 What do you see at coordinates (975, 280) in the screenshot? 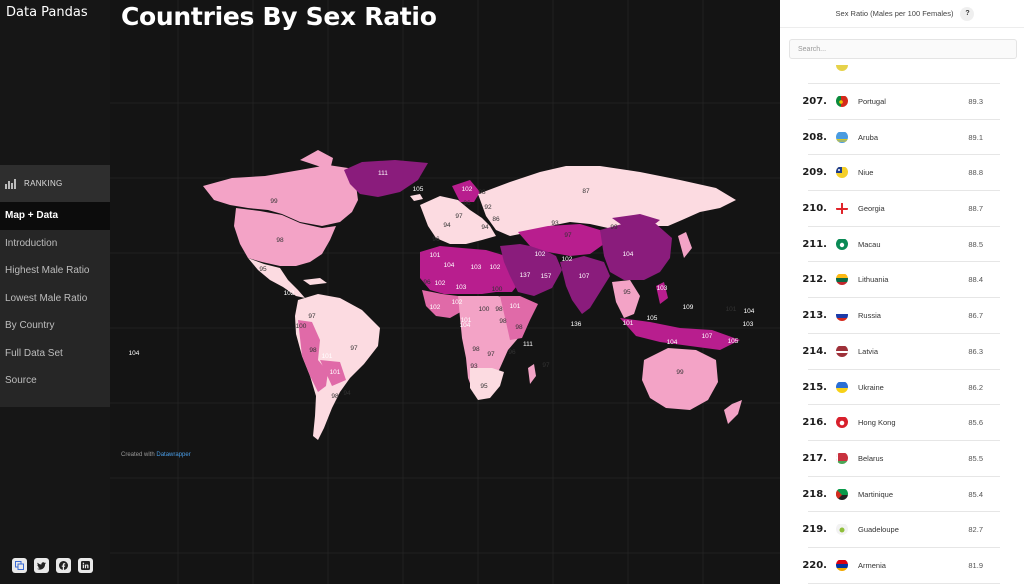
I see `sex-ratio-value: 88.4` at bounding box center [975, 280].